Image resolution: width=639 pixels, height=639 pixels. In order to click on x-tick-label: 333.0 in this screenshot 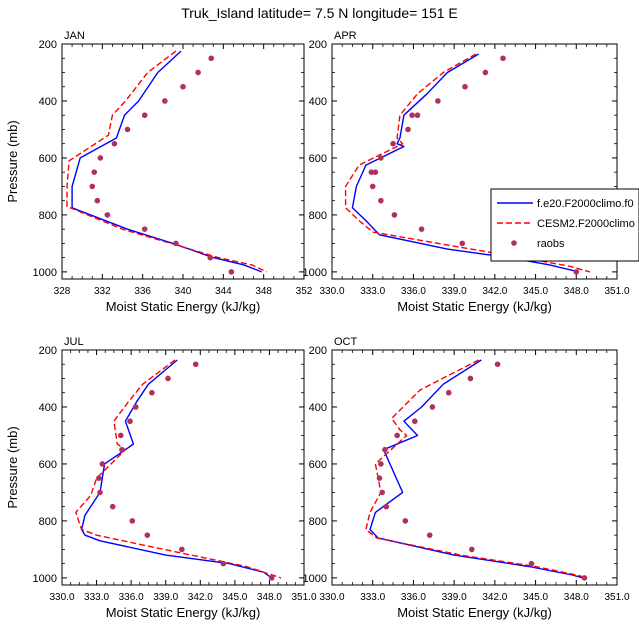, I will do `click(96, 597)`.